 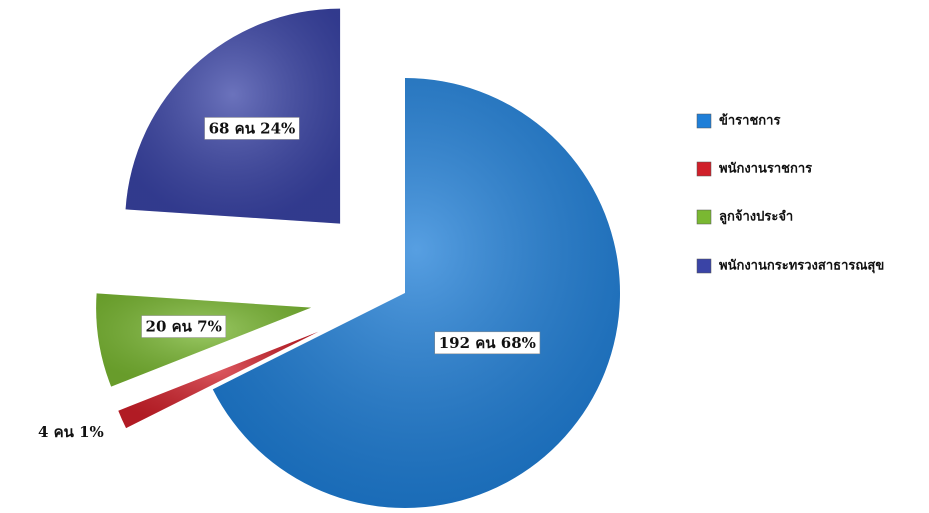 What do you see at coordinates (801, 266) in the screenshot?
I see `legend-label: พนักงานกระทรวงสาธารณสุข` at bounding box center [801, 266].